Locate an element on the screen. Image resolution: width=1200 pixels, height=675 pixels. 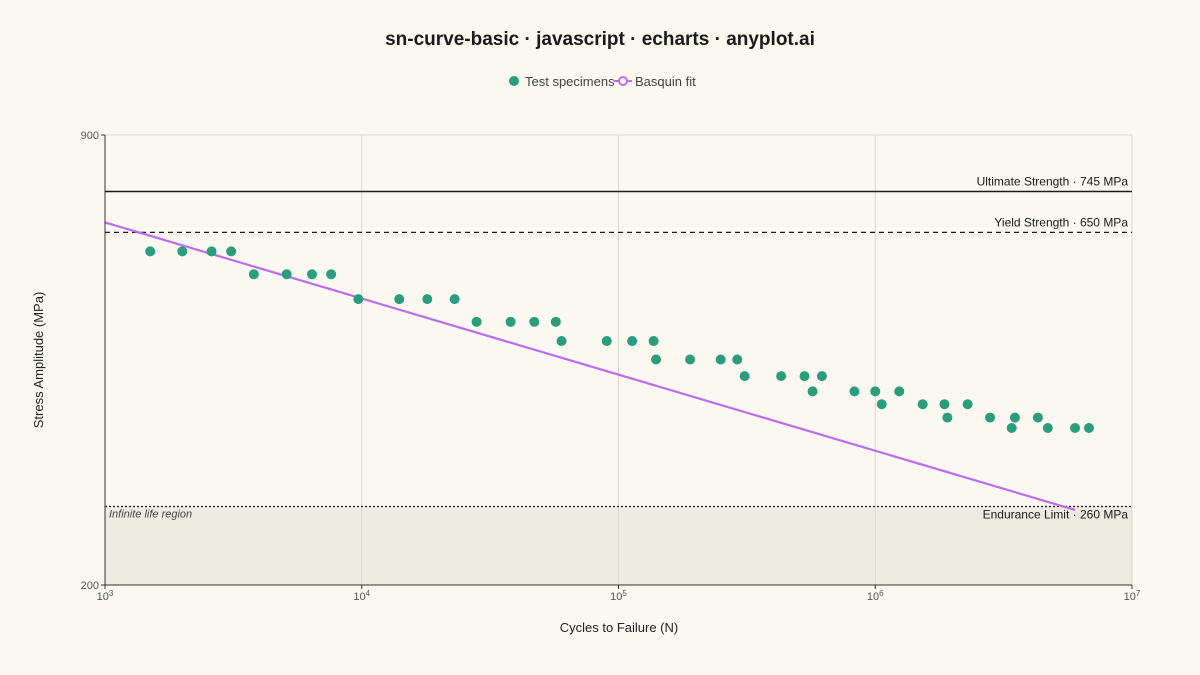
x-tick-label: 10⁶ is located at coordinates (875, 596).